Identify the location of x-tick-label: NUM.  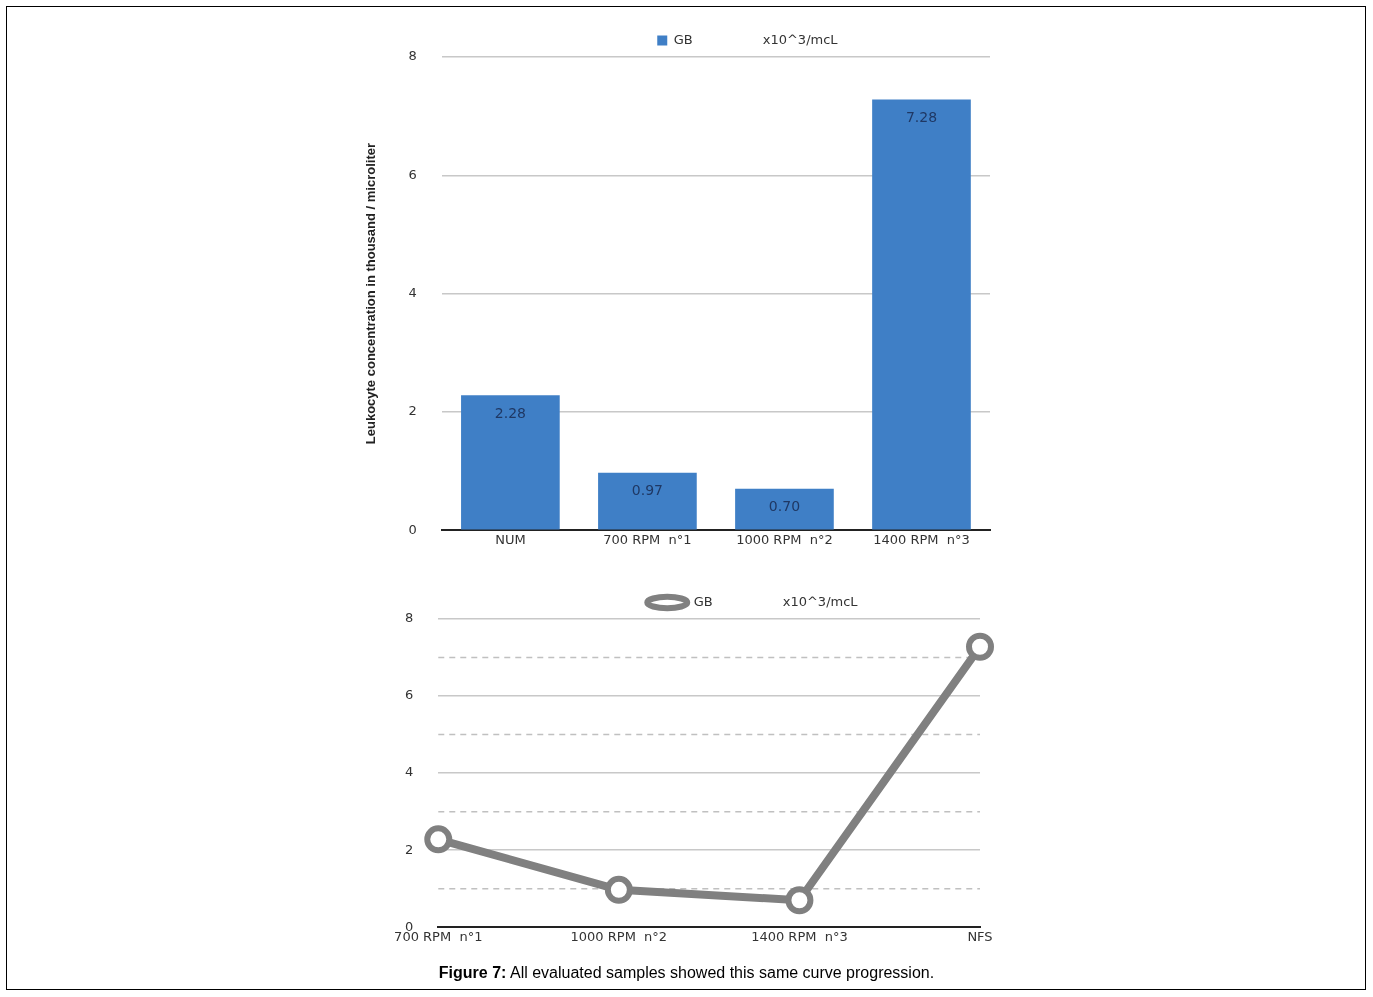
(510, 540).